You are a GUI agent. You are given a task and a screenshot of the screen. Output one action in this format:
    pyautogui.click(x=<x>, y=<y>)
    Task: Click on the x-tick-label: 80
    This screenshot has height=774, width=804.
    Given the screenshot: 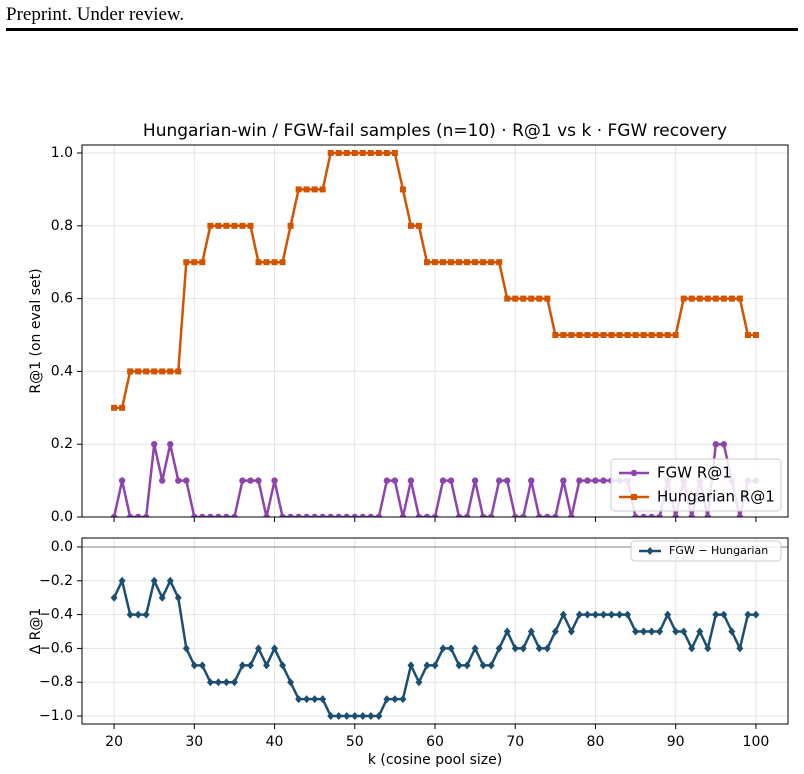 What is the action you would take?
    pyautogui.click(x=596, y=742)
    